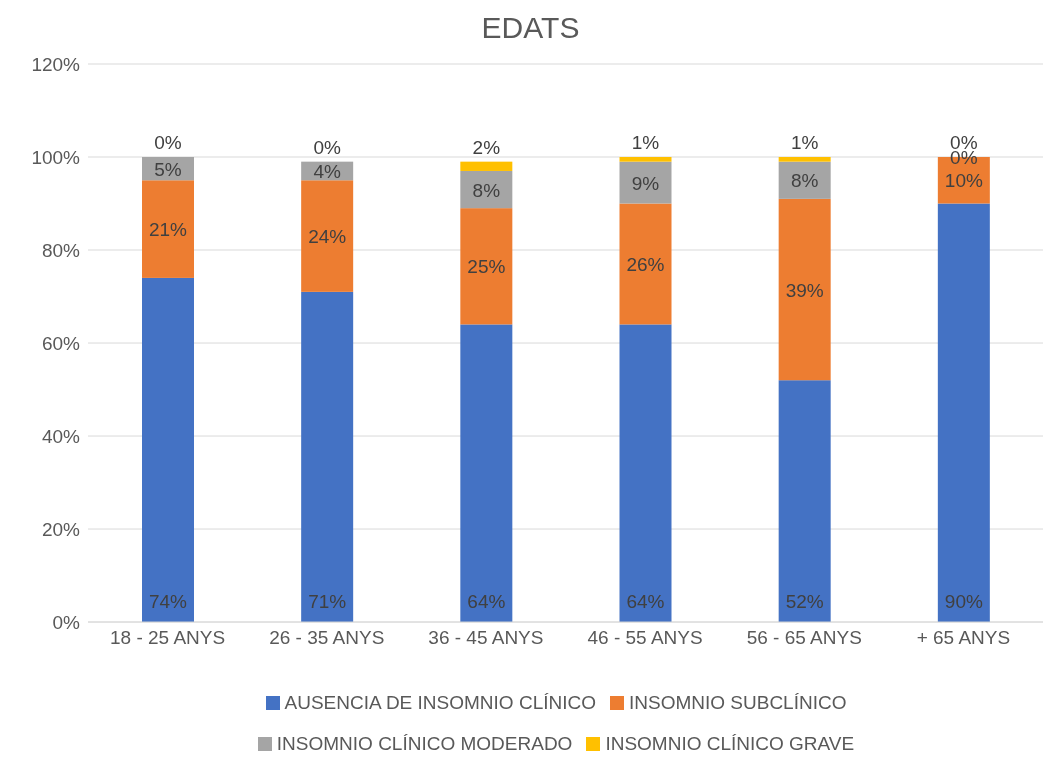 This screenshot has width=1061, height=781. What do you see at coordinates (327, 637) in the screenshot?
I see `x-tick-label: 26 - 35 ANYS` at bounding box center [327, 637].